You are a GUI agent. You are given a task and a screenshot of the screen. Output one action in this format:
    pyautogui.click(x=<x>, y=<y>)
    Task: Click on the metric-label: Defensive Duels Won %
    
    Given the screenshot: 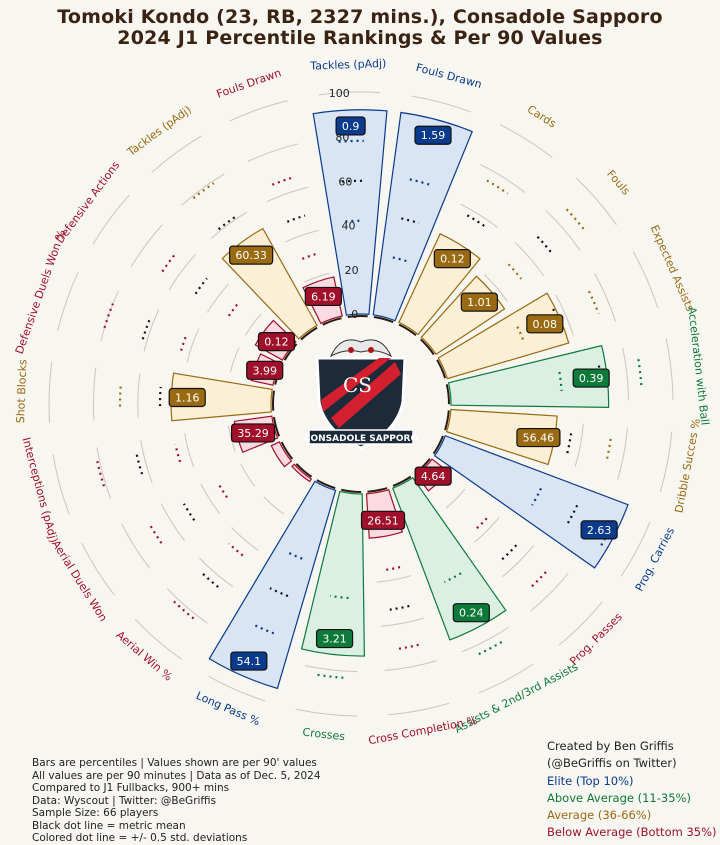 What is the action you would take?
    pyautogui.click(x=40, y=292)
    